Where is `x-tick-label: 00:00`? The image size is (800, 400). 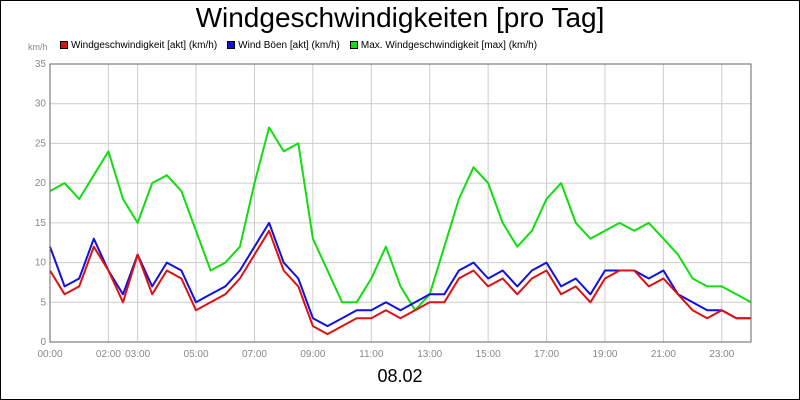 x-tick-label: 00:00 is located at coordinates (49, 354).